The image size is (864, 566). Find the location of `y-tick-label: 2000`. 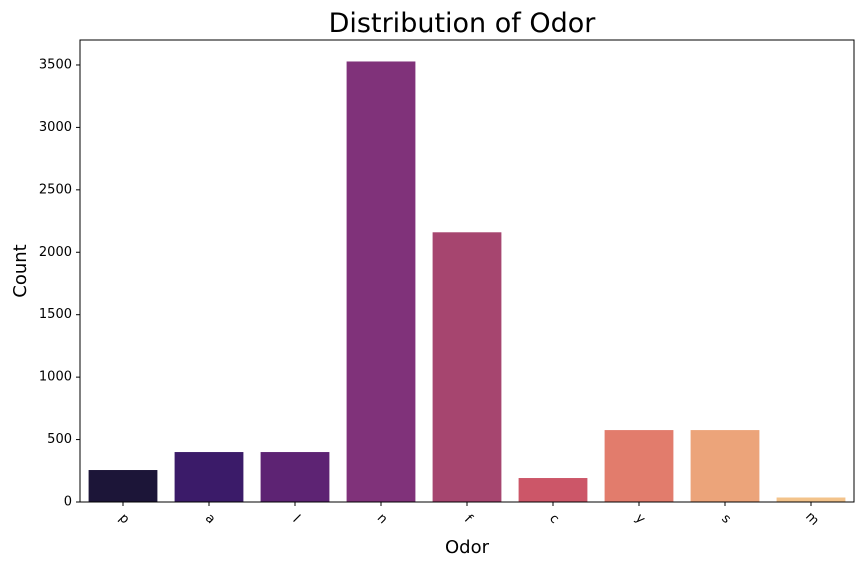

y-tick-label: 2000 is located at coordinates (55, 252).